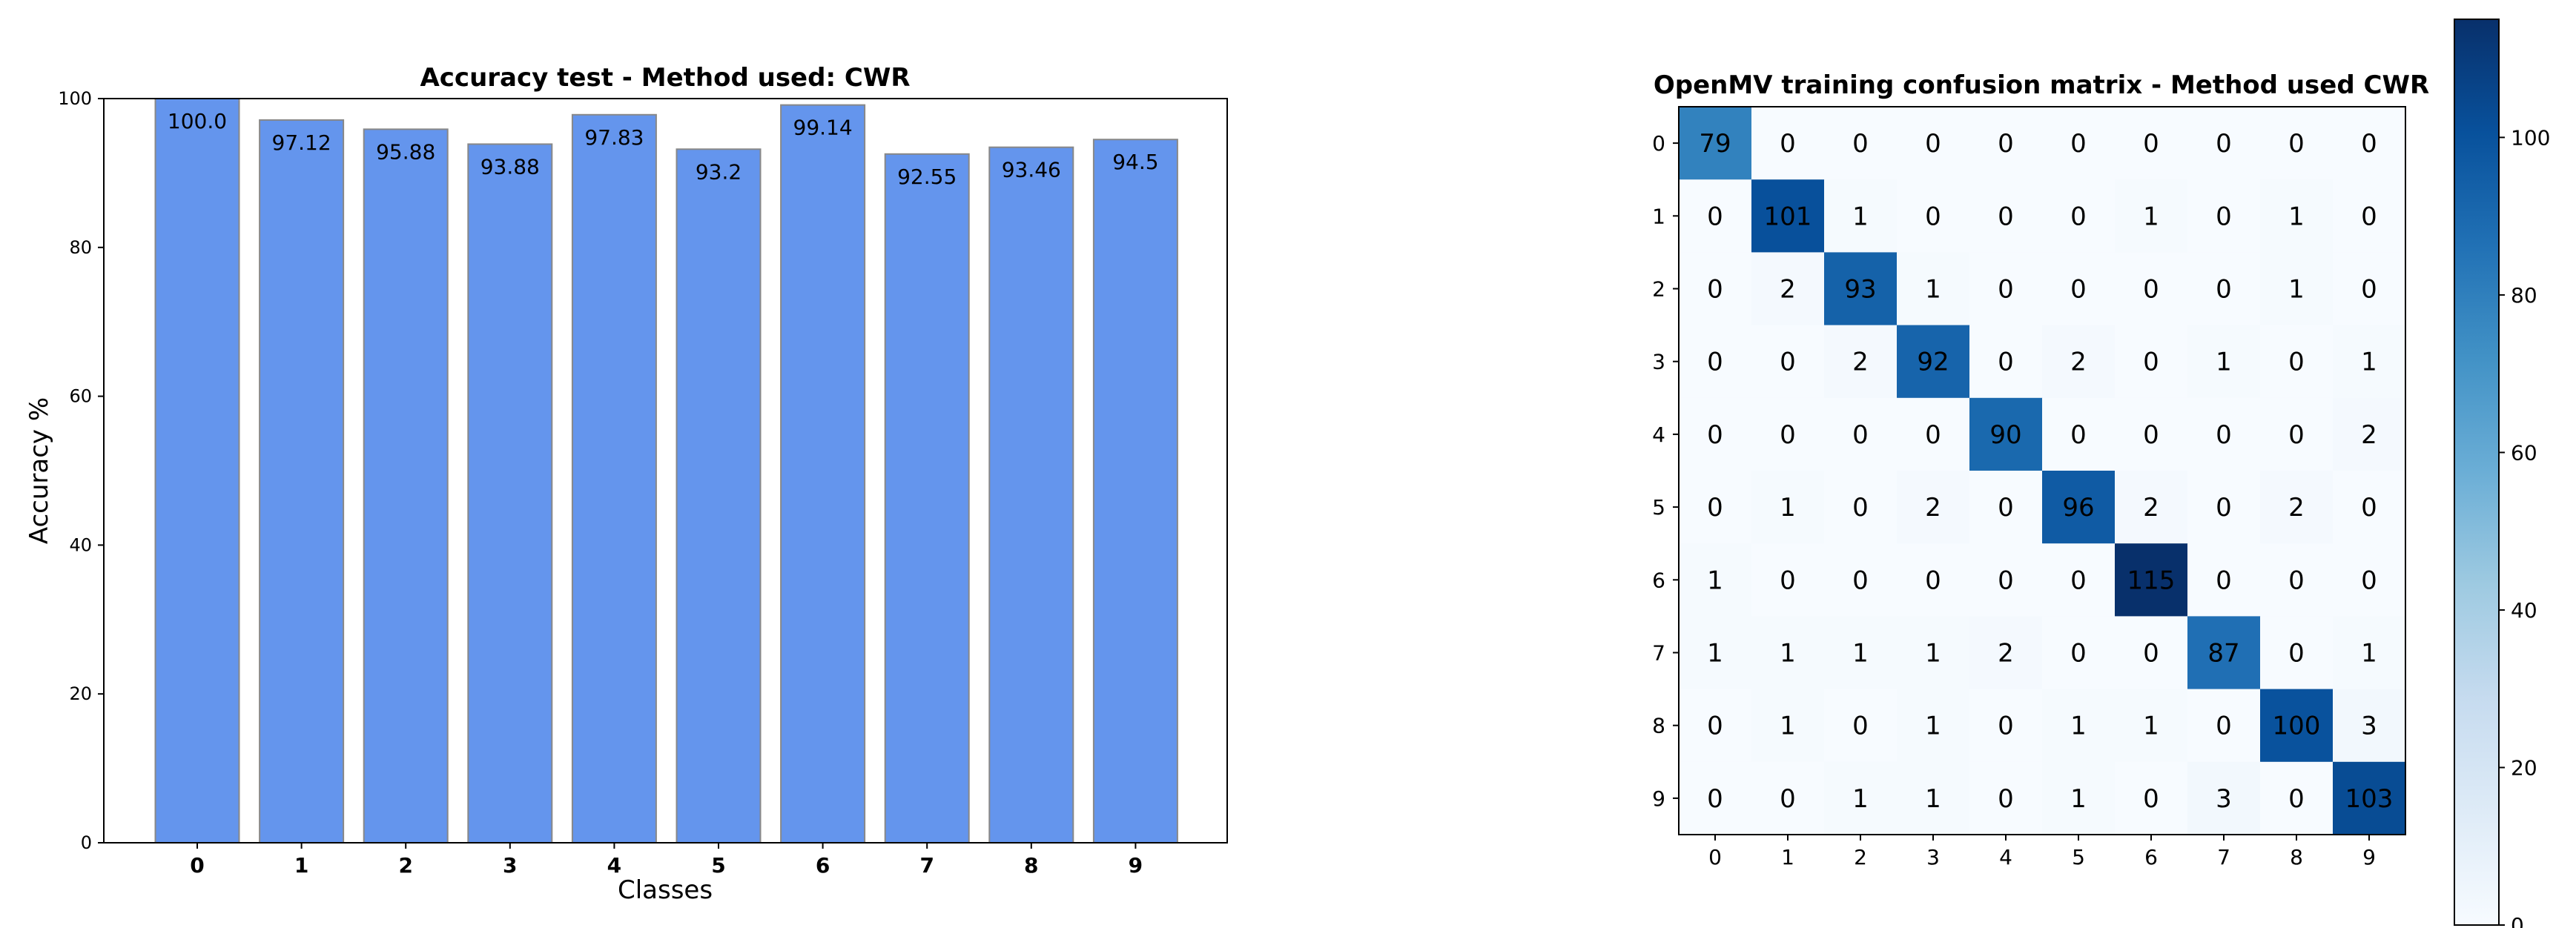  Describe the element at coordinates (1933, 362) in the screenshot. I see `matrix-cell-value: 92` at that location.